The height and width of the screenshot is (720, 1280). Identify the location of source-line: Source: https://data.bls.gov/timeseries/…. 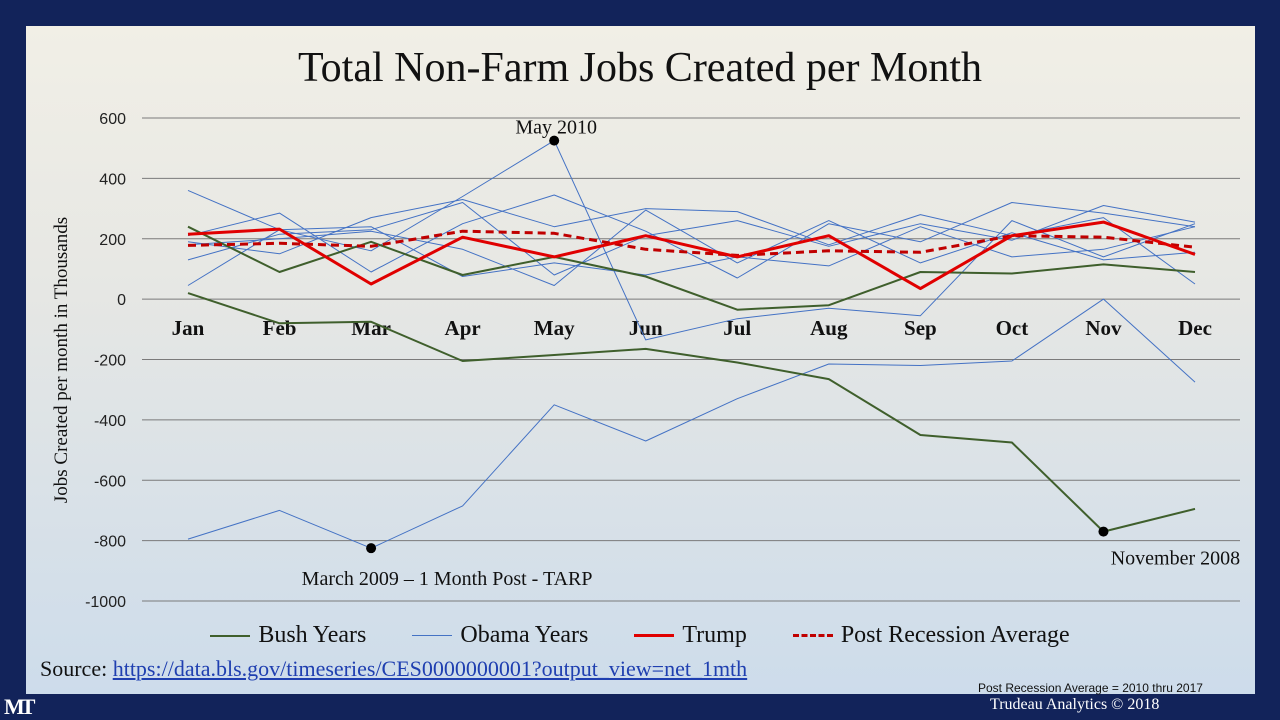
(393, 669).